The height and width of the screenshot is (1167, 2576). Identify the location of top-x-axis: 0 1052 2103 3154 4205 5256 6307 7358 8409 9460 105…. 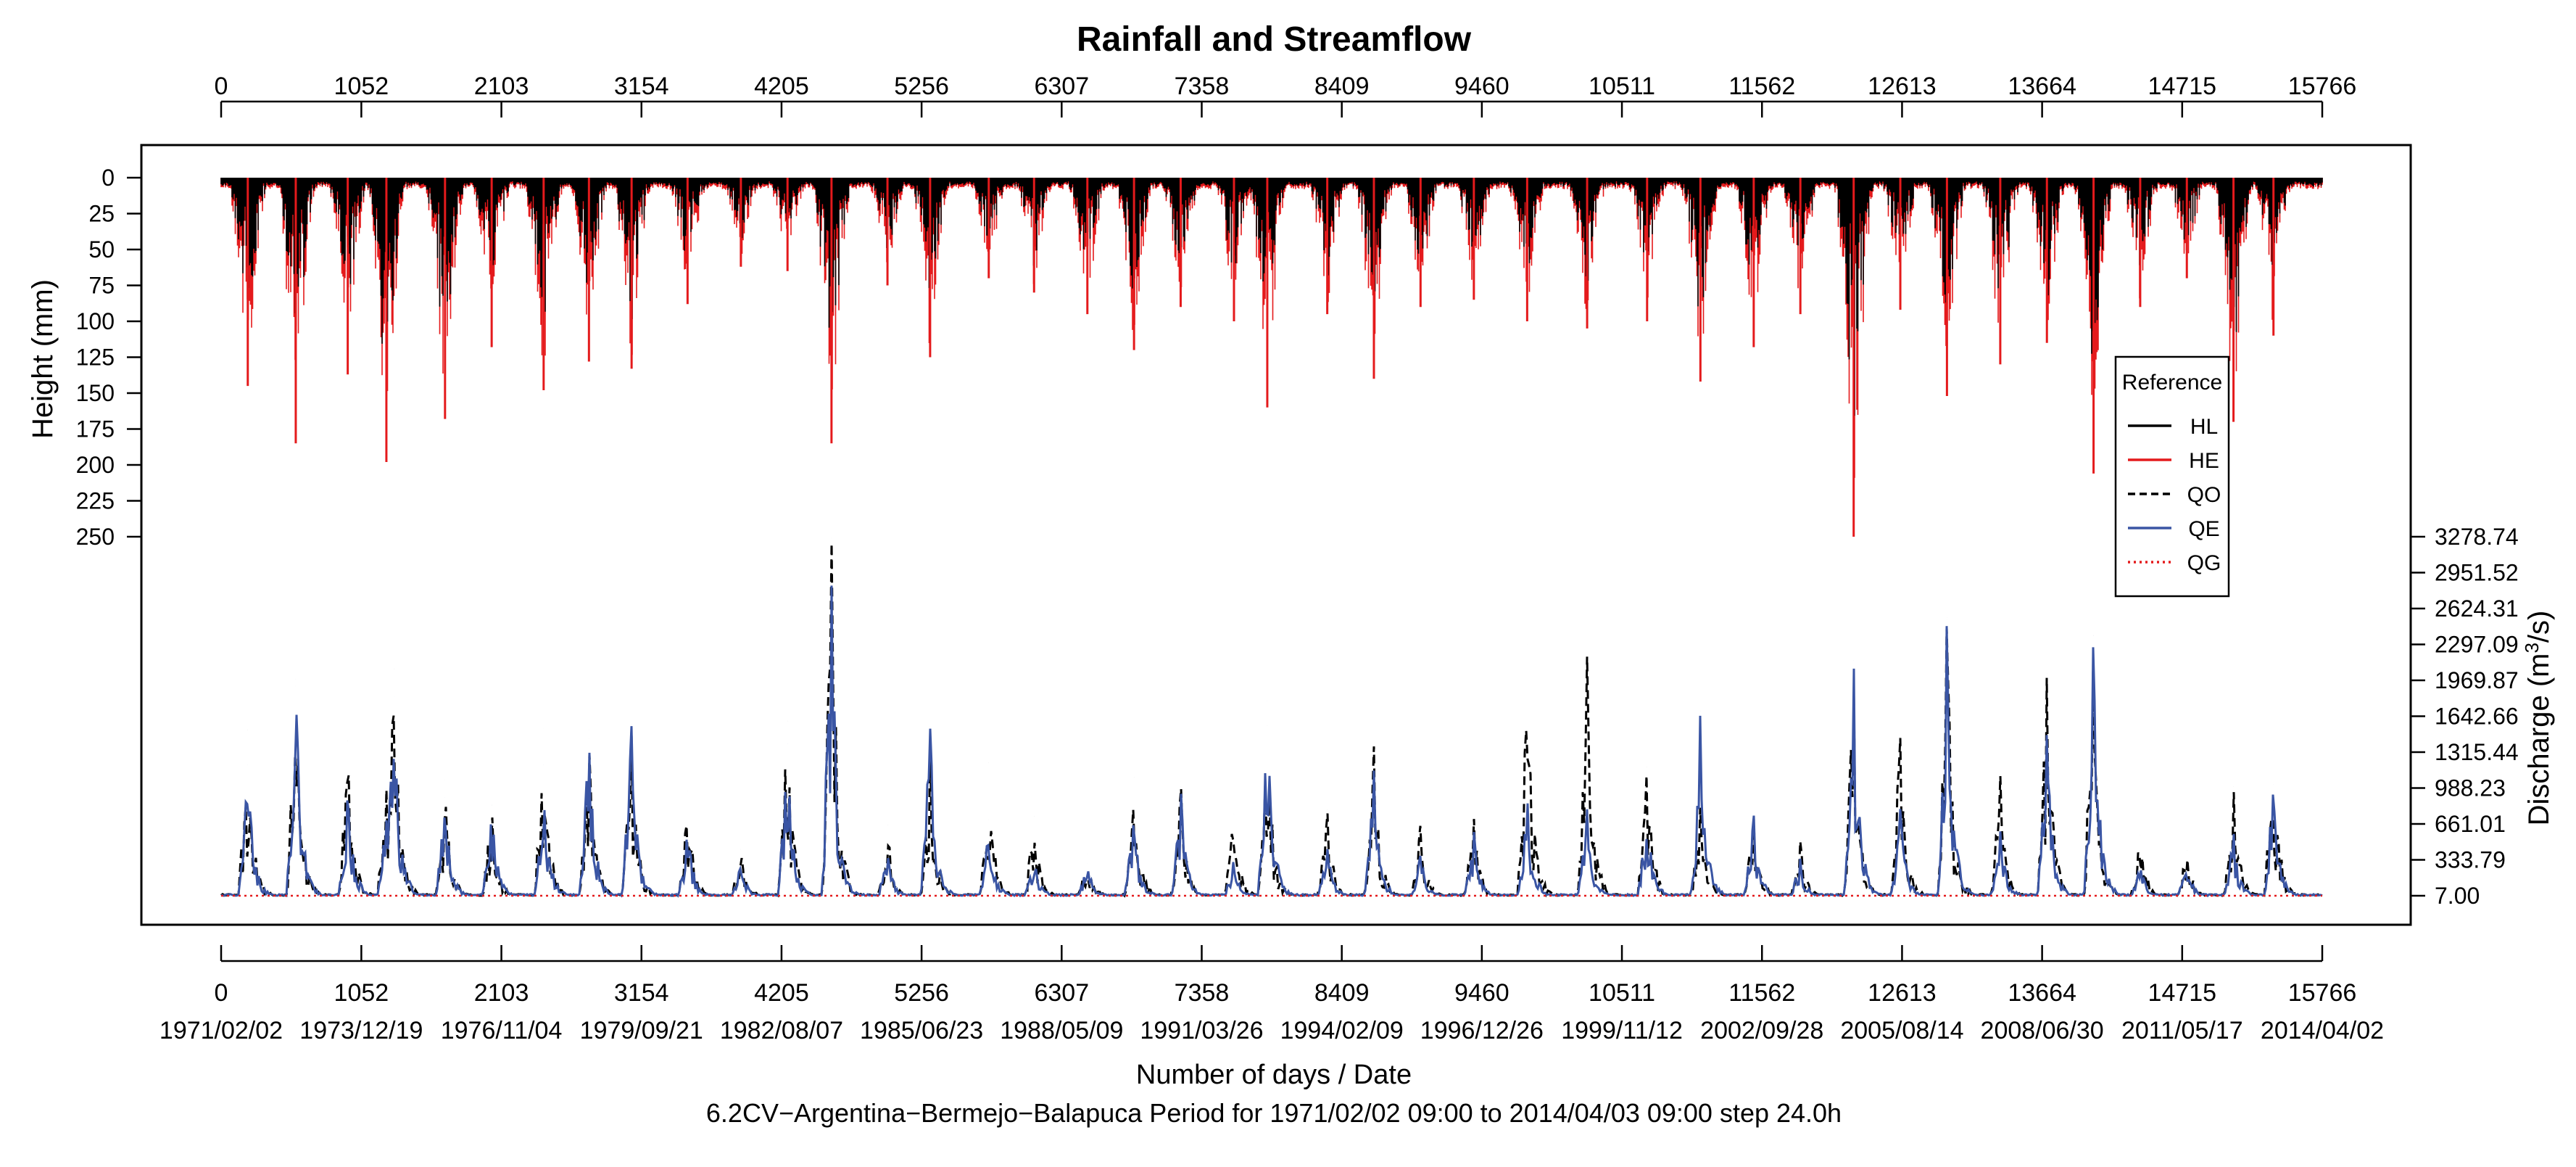
(1286, 95).